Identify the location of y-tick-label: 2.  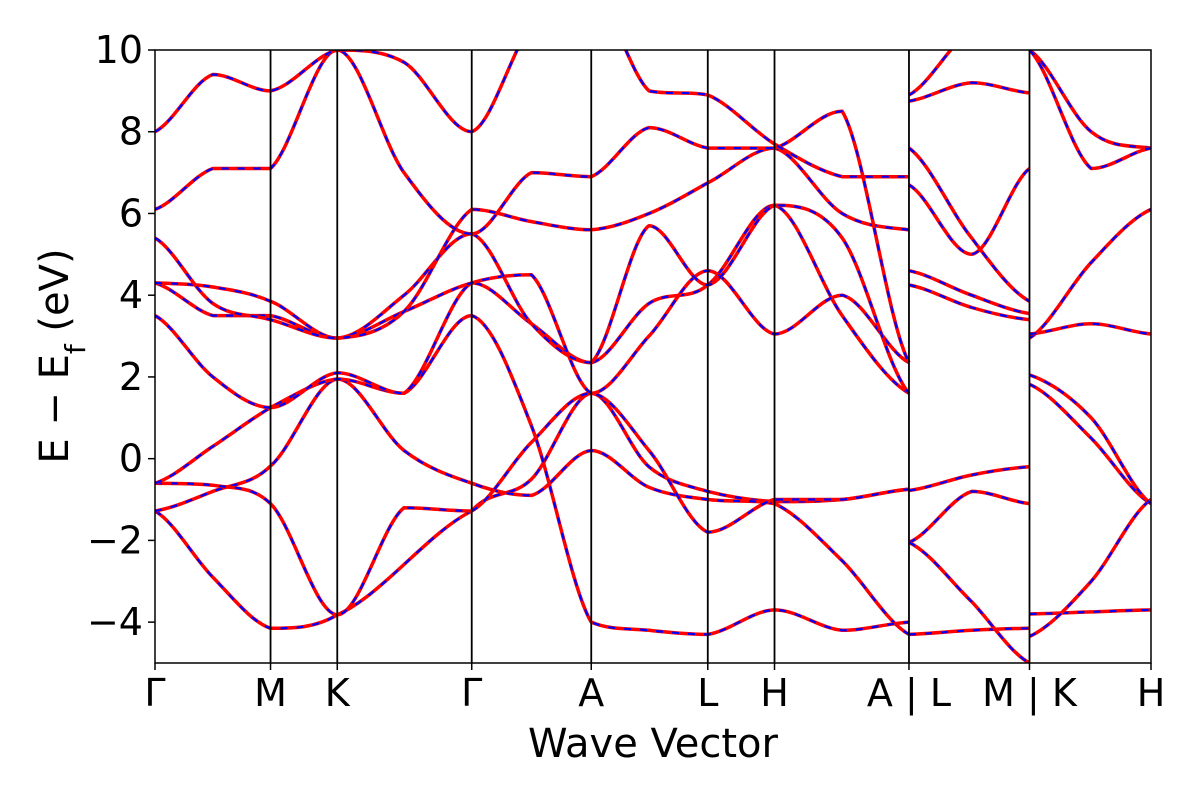
(131, 377).